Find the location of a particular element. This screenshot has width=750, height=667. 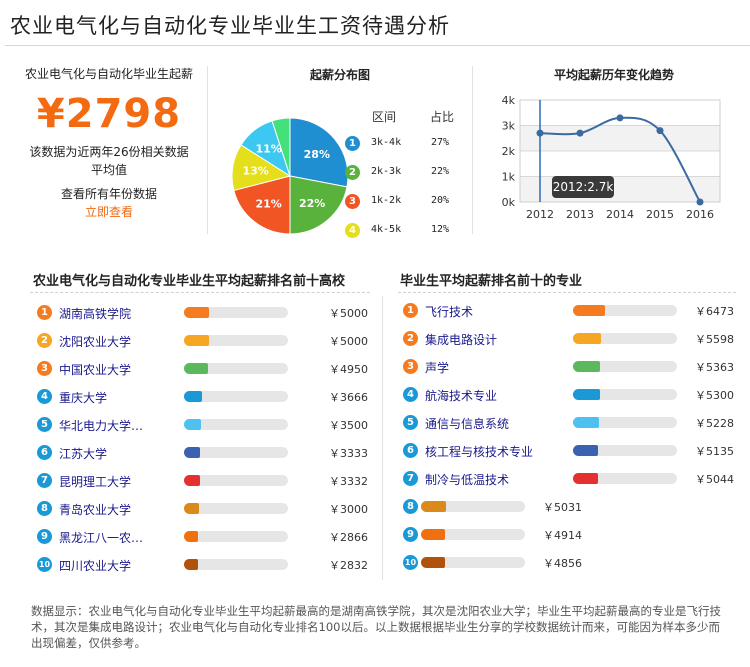

starting-salary-value: ¥2798 is located at coordinates (109, 114).